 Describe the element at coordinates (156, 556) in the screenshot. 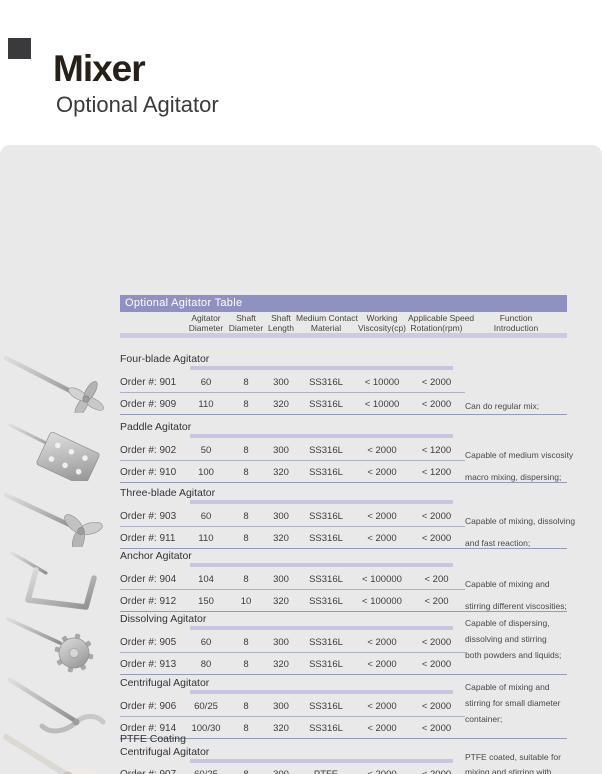

I see `group-title: Anchor Agitator` at that location.